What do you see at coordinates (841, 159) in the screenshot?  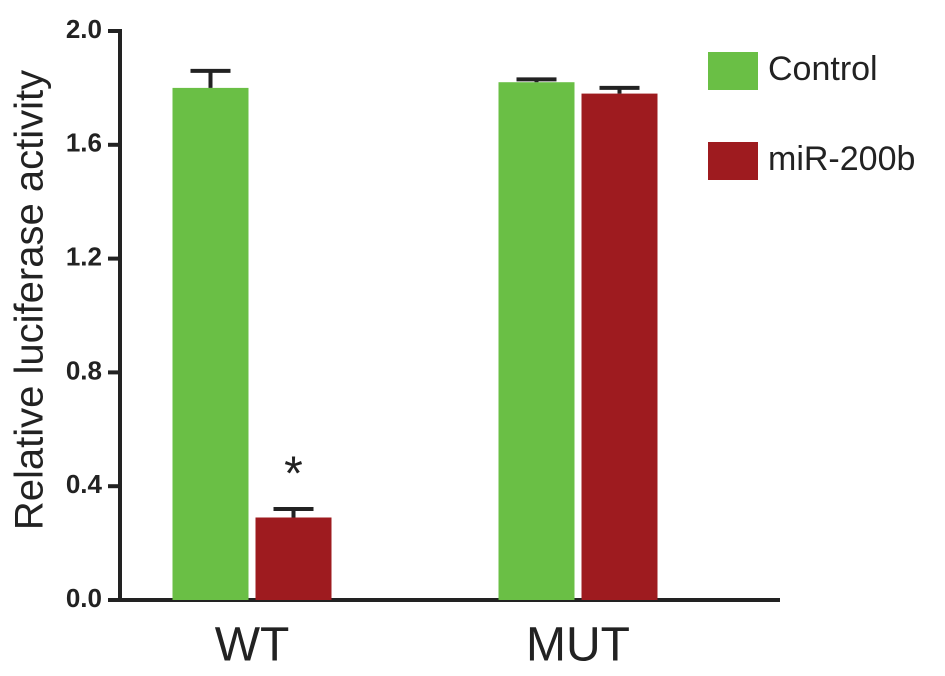 I see `legend-label: miR-200b` at bounding box center [841, 159].